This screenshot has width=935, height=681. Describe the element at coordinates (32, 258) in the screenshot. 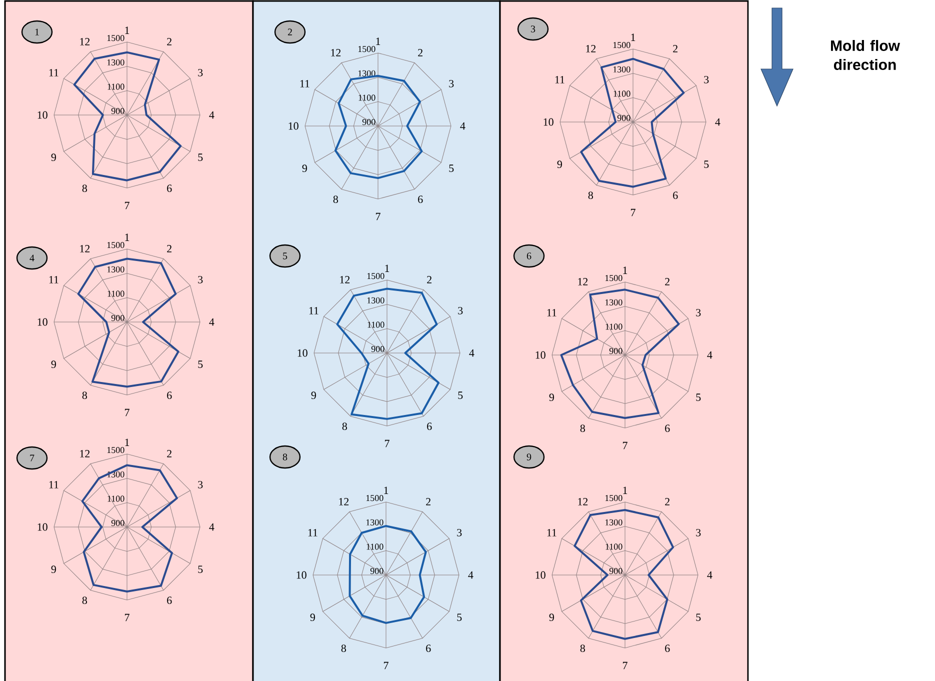

I see `text: 4` at that location.